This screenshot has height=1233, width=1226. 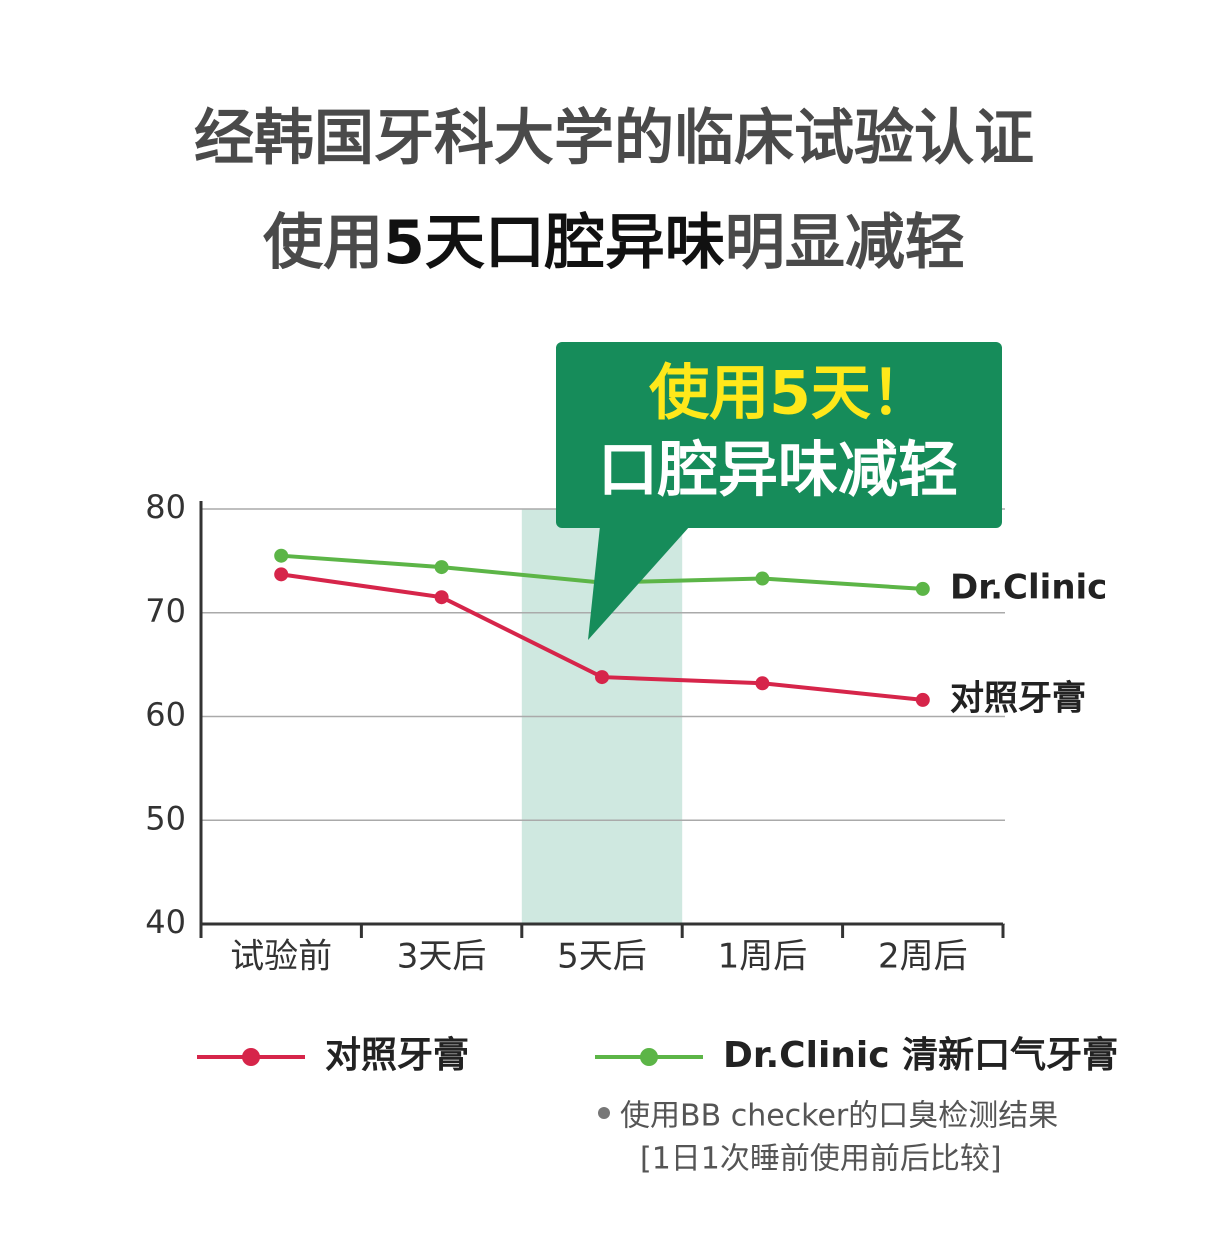 I want to click on y-tick-label: 40, so click(x=165, y=922).